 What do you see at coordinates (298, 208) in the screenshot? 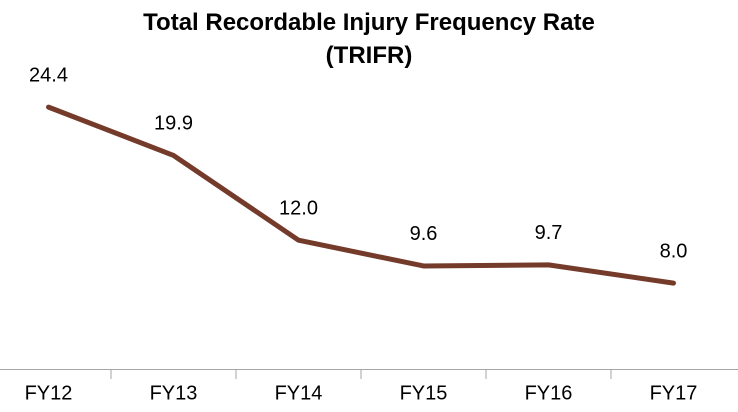
I see `data-label: 12.0` at bounding box center [298, 208].